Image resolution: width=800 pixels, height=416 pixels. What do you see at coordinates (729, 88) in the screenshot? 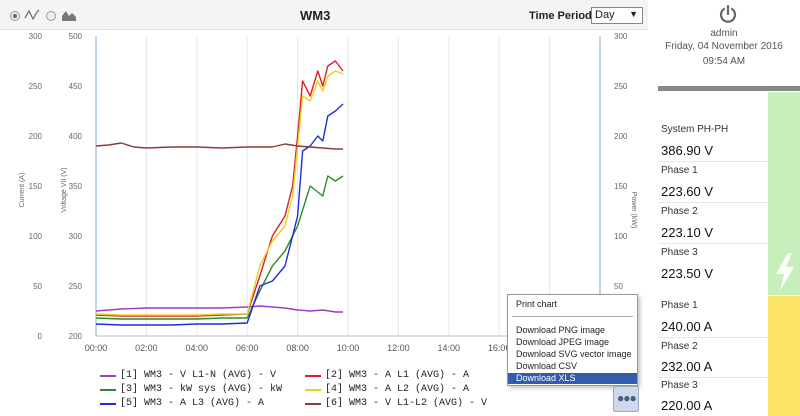
I see `panel-divider` at bounding box center [729, 88].